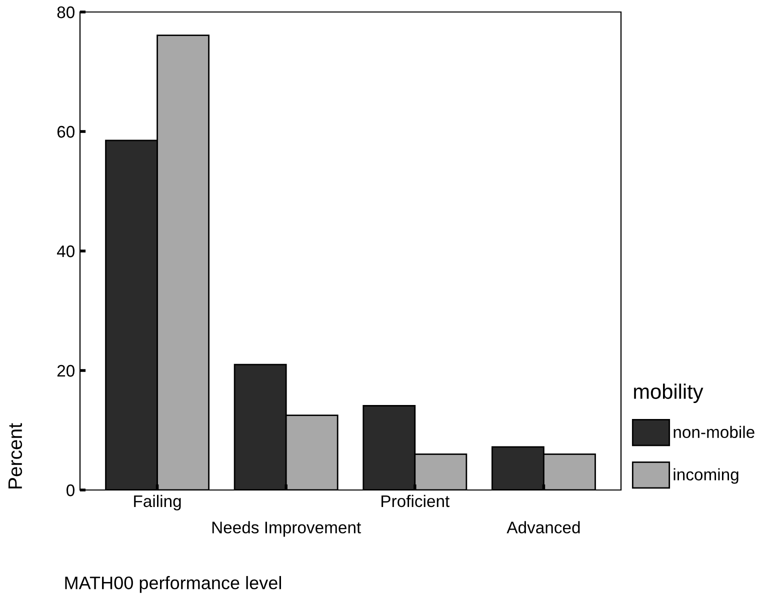 The width and height of the screenshot is (767, 612). What do you see at coordinates (287, 529) in the screenshot?
I see `x-tick-label: Needs Improvement` at bounding box center [287, 529].